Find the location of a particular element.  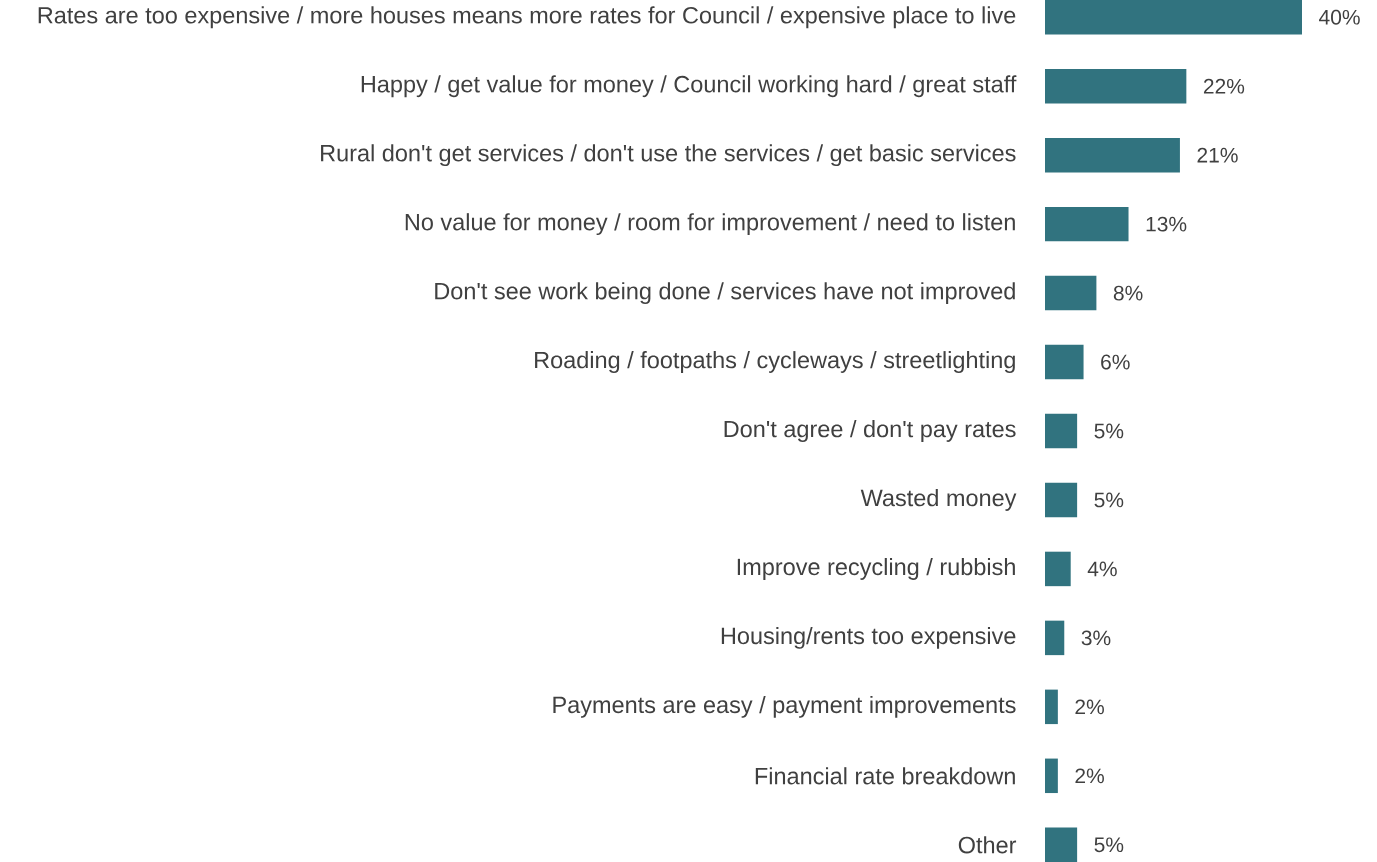

data-label: 6% is located at coordinates (1115, 362).